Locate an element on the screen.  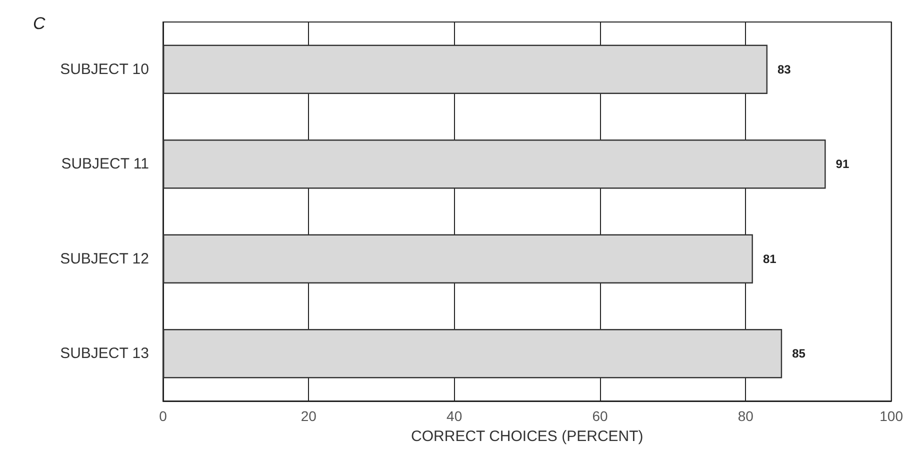
x-tick-label: 80 is located at coordinates (746, 416).